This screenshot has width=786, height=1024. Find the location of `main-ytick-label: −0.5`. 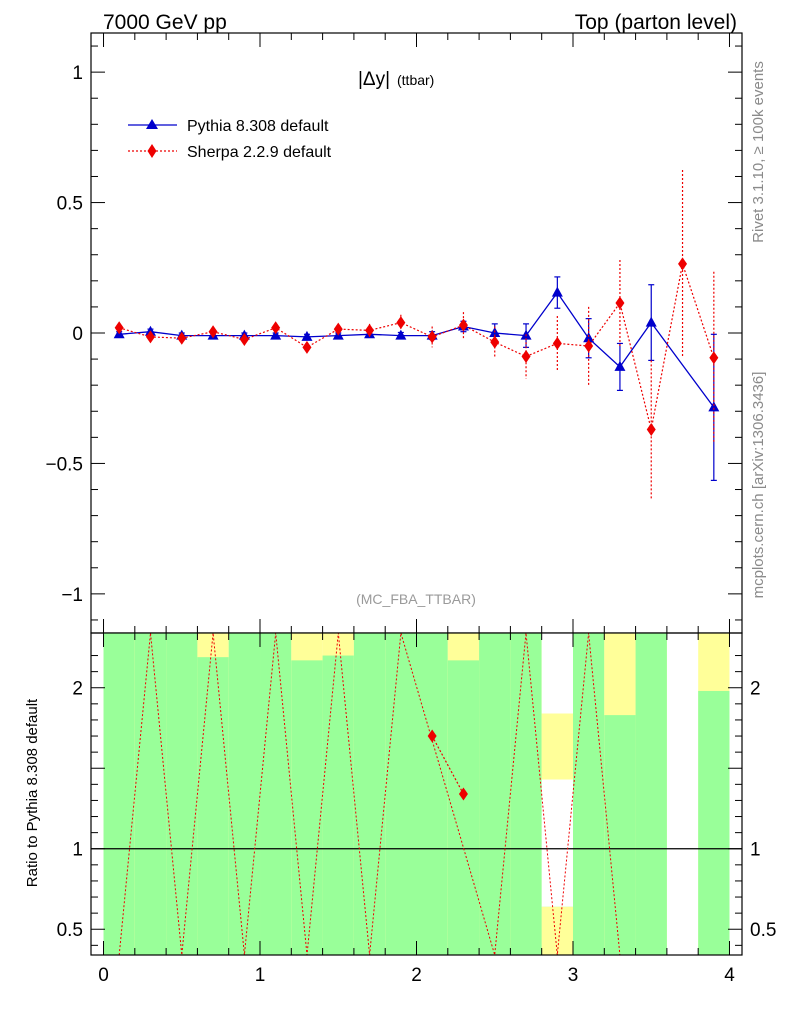

main-ytick-label: −0.5 is located at coordinates (64, 464).